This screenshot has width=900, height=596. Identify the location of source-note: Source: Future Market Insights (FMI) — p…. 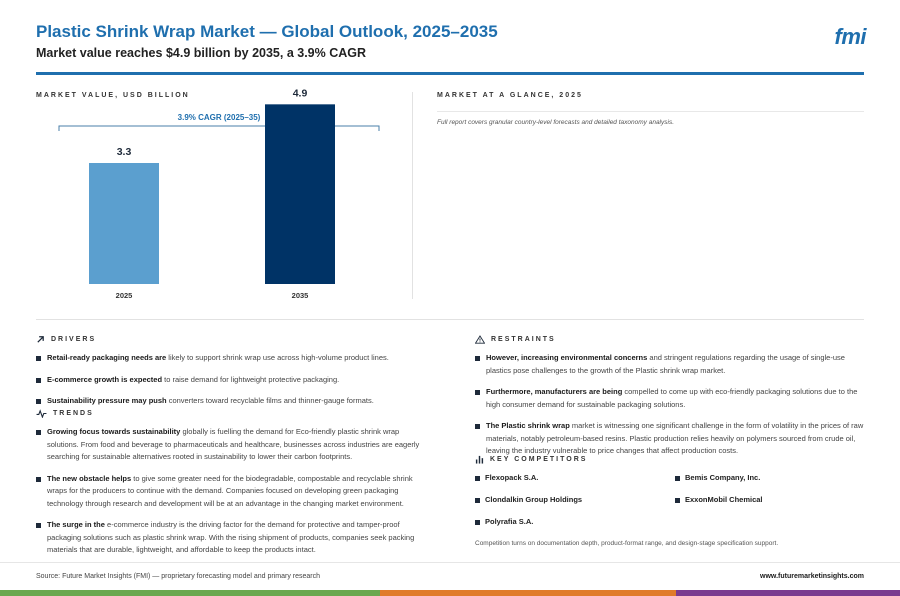
(178, 576).